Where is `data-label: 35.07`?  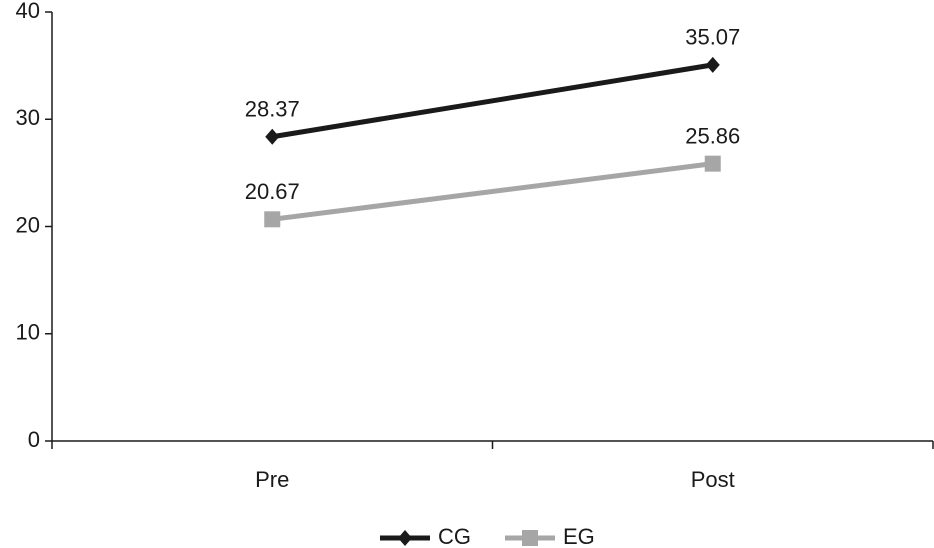
data-label: 35.07 is located at coordinates (712, 37).